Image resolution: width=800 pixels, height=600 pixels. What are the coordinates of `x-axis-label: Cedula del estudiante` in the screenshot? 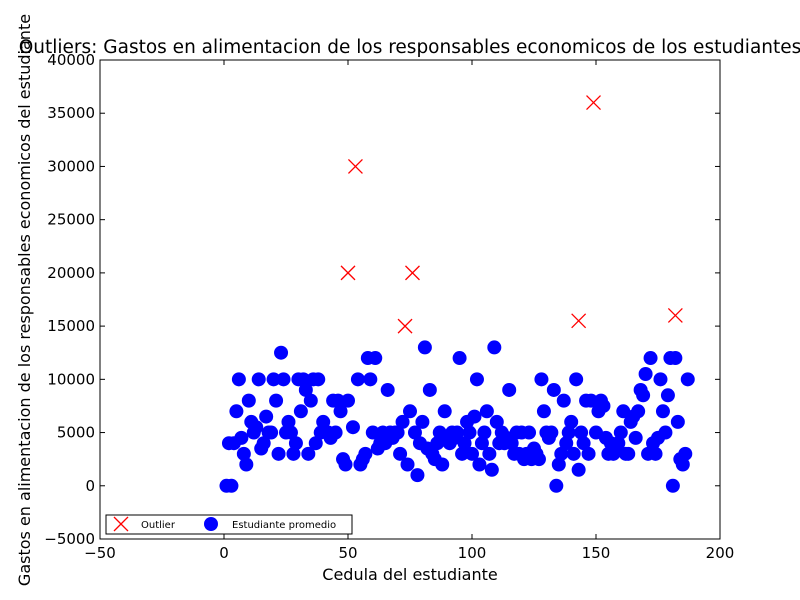 It's located at (409, 574).